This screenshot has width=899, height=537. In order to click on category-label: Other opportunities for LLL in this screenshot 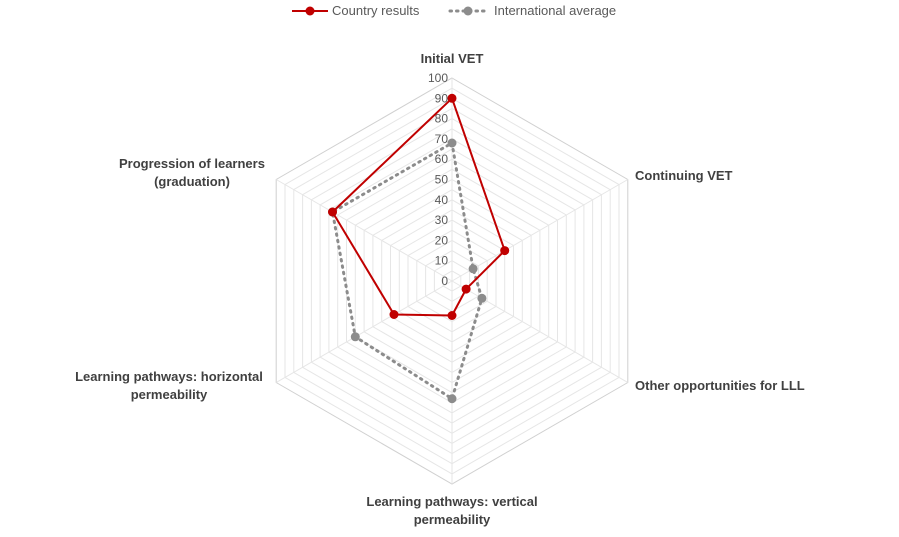, I will do `click(720, 385)`.